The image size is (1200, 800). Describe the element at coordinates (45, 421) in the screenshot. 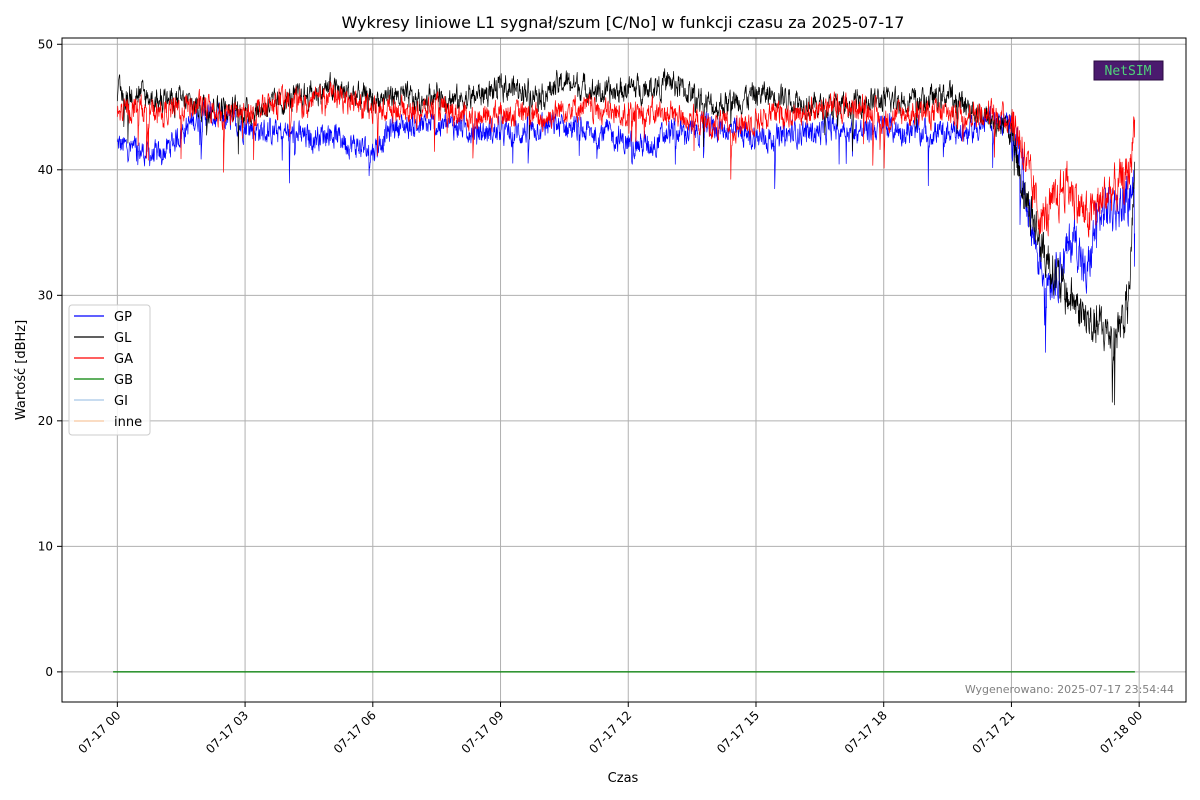

I see `y-tick-label: 20` at that location.